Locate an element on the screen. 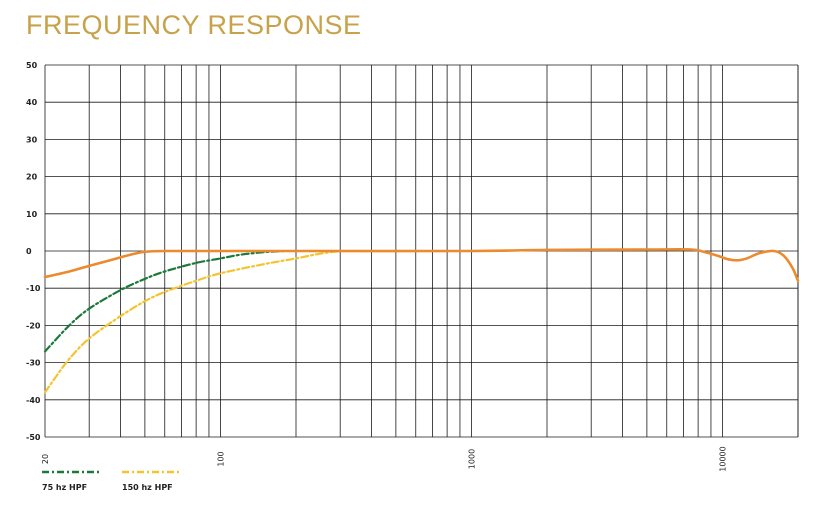 The height and width of the screenshot is (517, 835). y-axis-ticks: 50 40 30 20 10 0 -10 -20 -30 -40 -50 is located at coordinates (33, 251).